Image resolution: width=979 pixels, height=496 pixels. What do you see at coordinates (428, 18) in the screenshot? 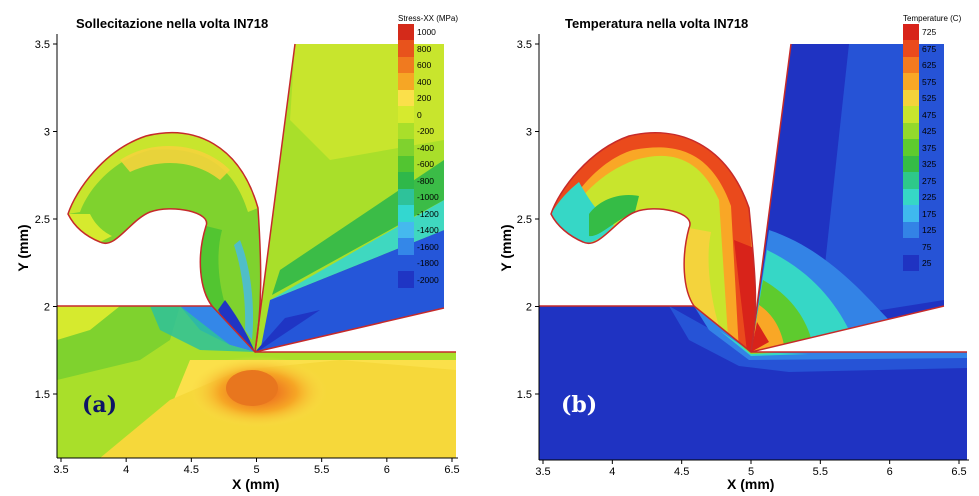
I see `colorbar-title: Stress-XX (MPa)` at bounding box center [428, 18].